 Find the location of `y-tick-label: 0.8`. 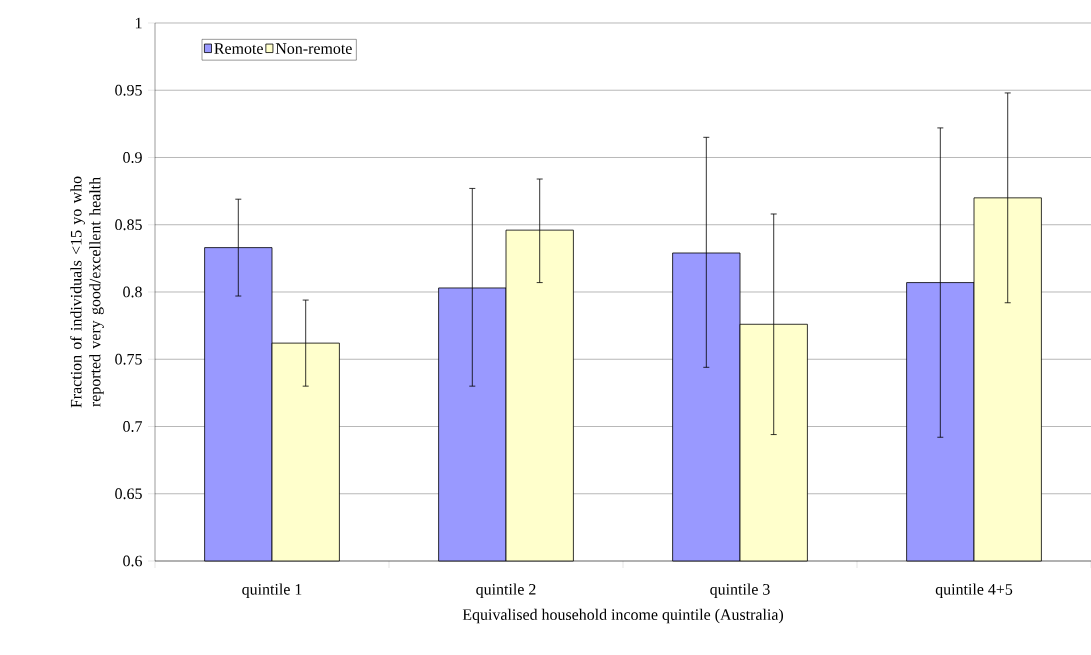

y-tick-label: 0.8 is located at coordinates (132, 292).